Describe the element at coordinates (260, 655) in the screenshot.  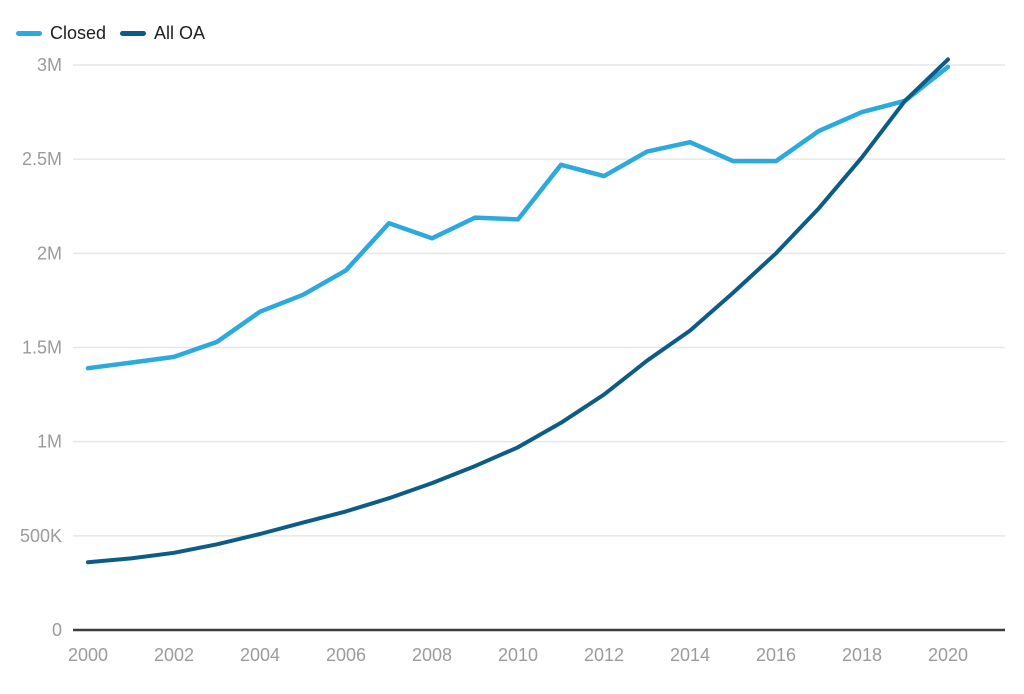
I see `x-tick-label: 2004` at that location.